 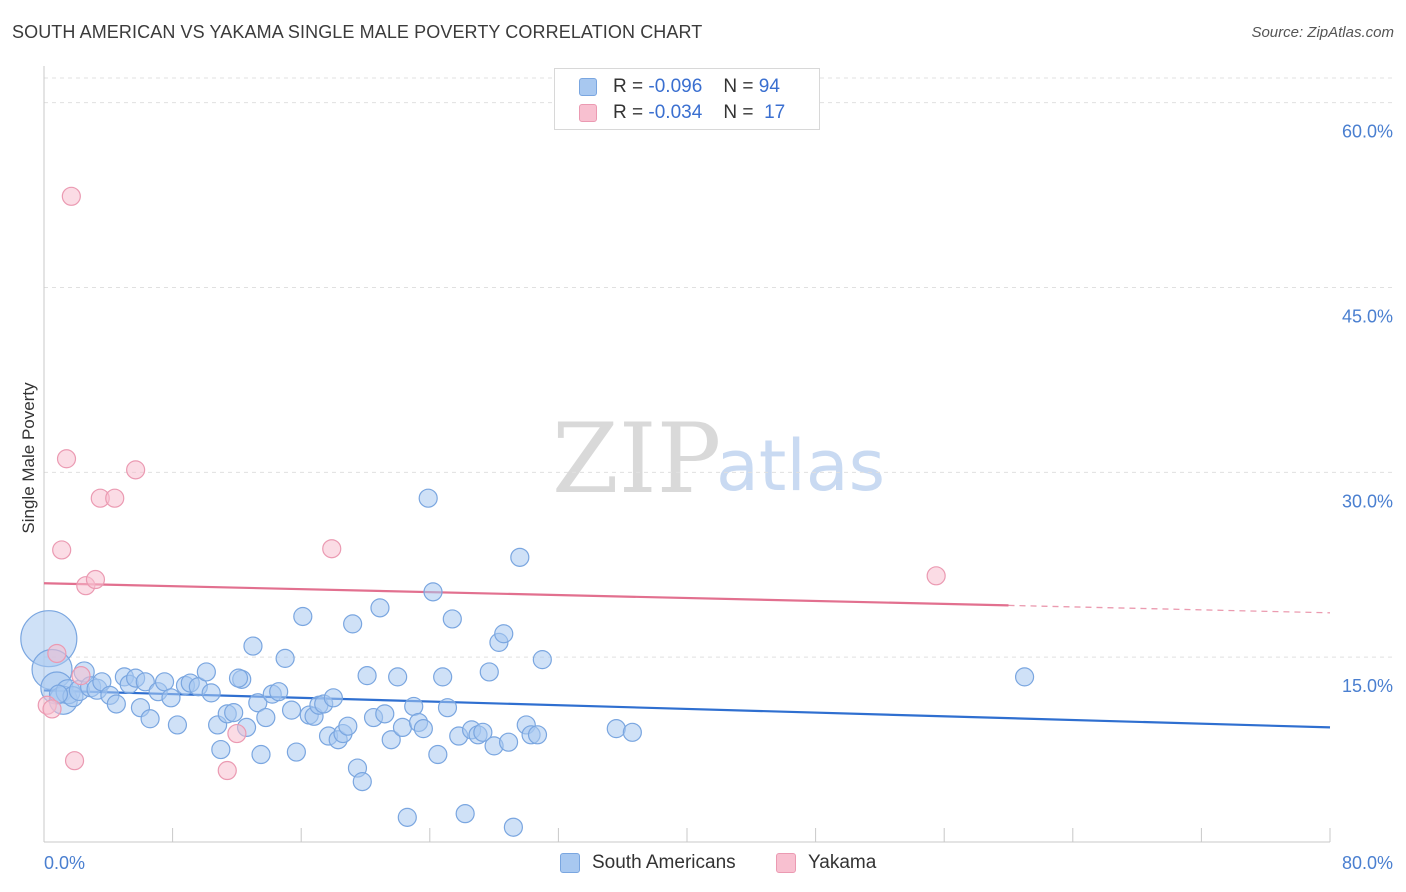 I want to click on bottom-legend-south-americans: South Americans, so click(x=648, y=863).